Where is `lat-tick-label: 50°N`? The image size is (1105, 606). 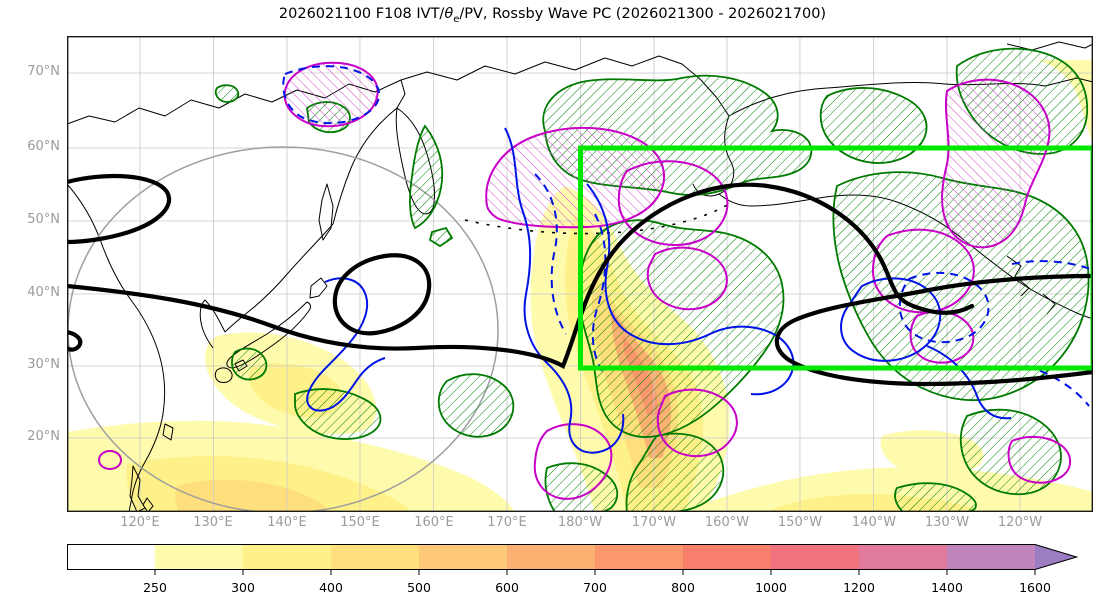 lat-tick-label: 50°N is located at coordinates (43, 219).